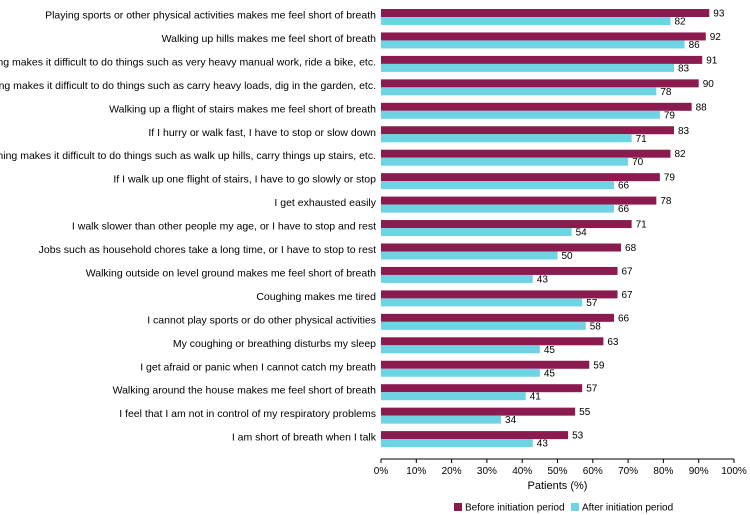 The width and height of the screenshot is (750, 515). What do you see at coordinates (695, 45) in the screenshot?
I see `data-label: 86` at bounding box center [695, 45].